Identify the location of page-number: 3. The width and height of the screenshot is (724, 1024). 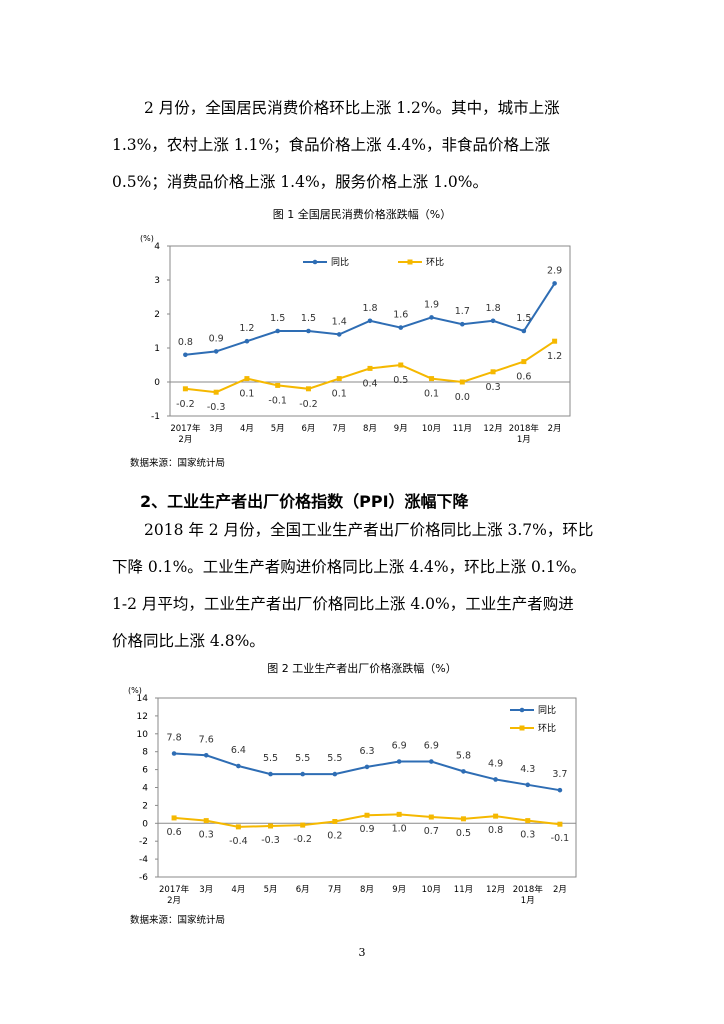
(362, 952).